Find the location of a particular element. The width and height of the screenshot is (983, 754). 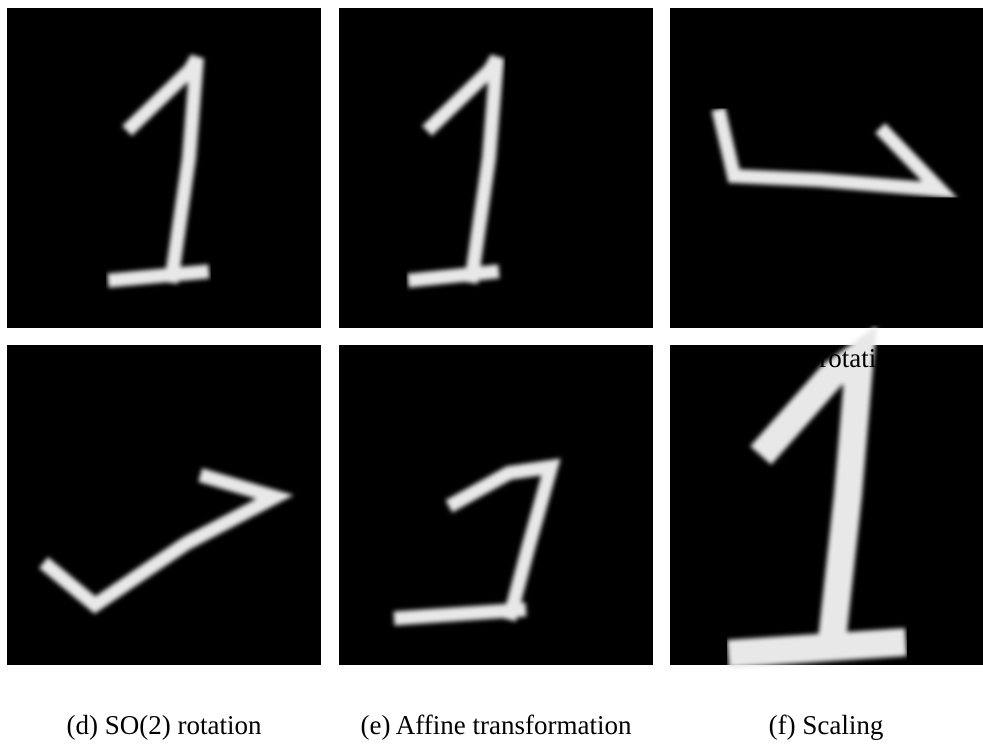

caption: (a) Original image is located at coordinates (163, 358).